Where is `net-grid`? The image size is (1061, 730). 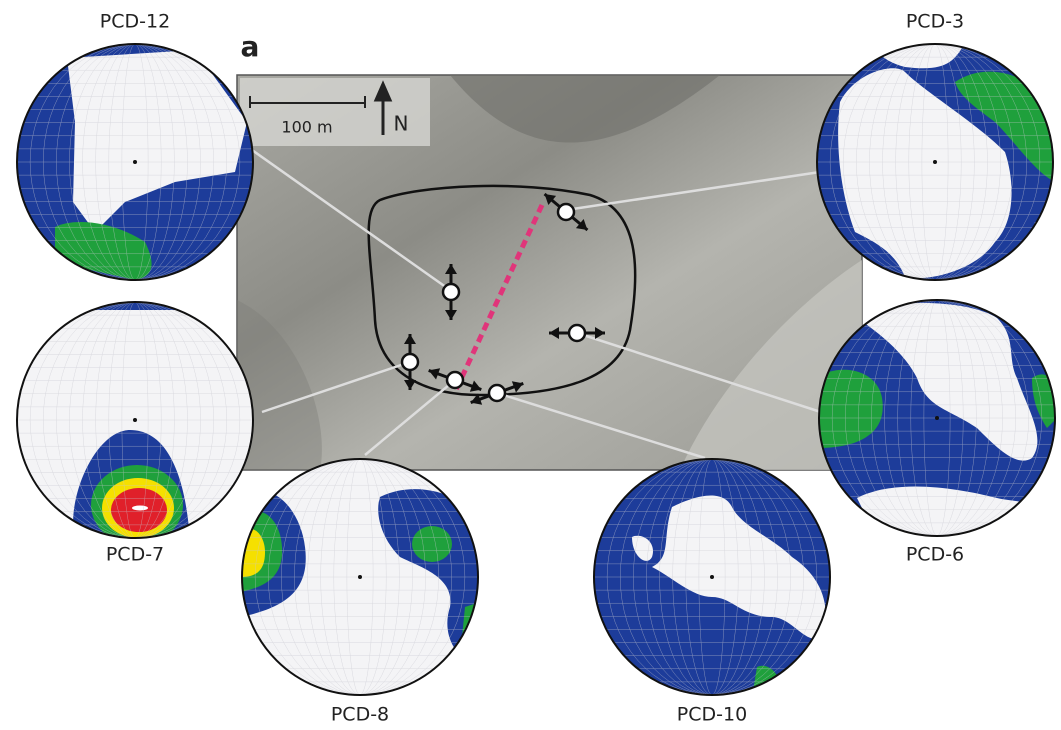 net-grid is located at coordinates (712, 577).